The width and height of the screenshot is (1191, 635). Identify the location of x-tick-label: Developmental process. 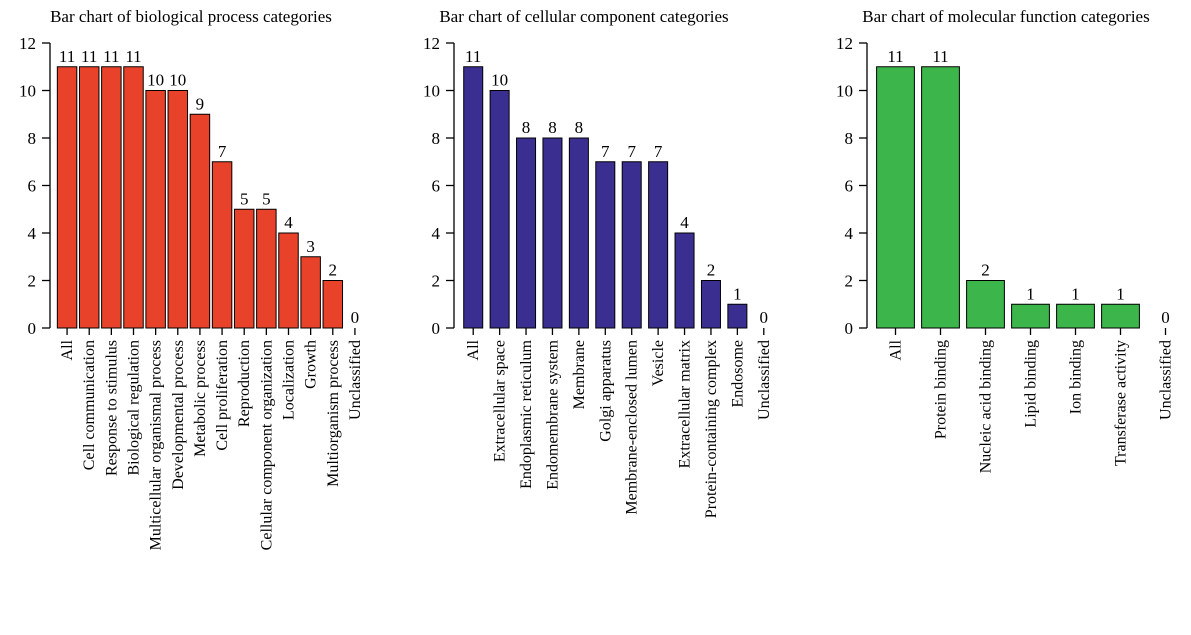
(178, 415).